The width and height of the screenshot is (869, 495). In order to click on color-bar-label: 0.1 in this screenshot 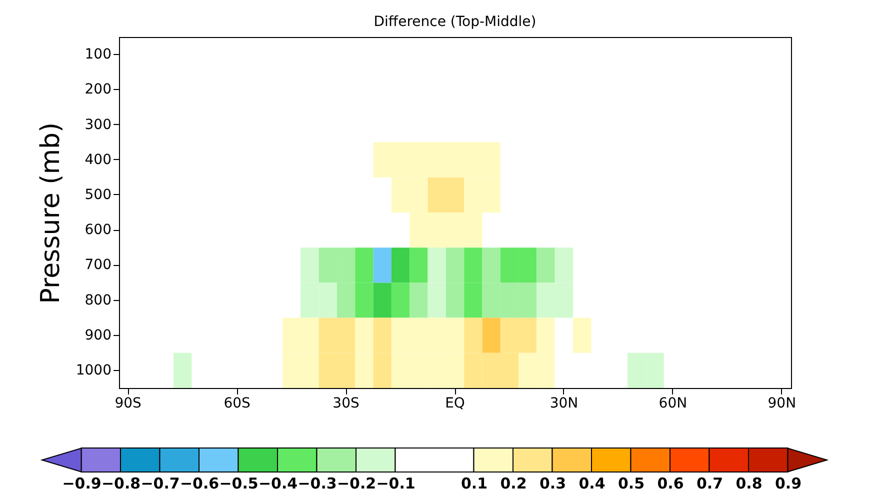, I will do `click(474, 483)`.